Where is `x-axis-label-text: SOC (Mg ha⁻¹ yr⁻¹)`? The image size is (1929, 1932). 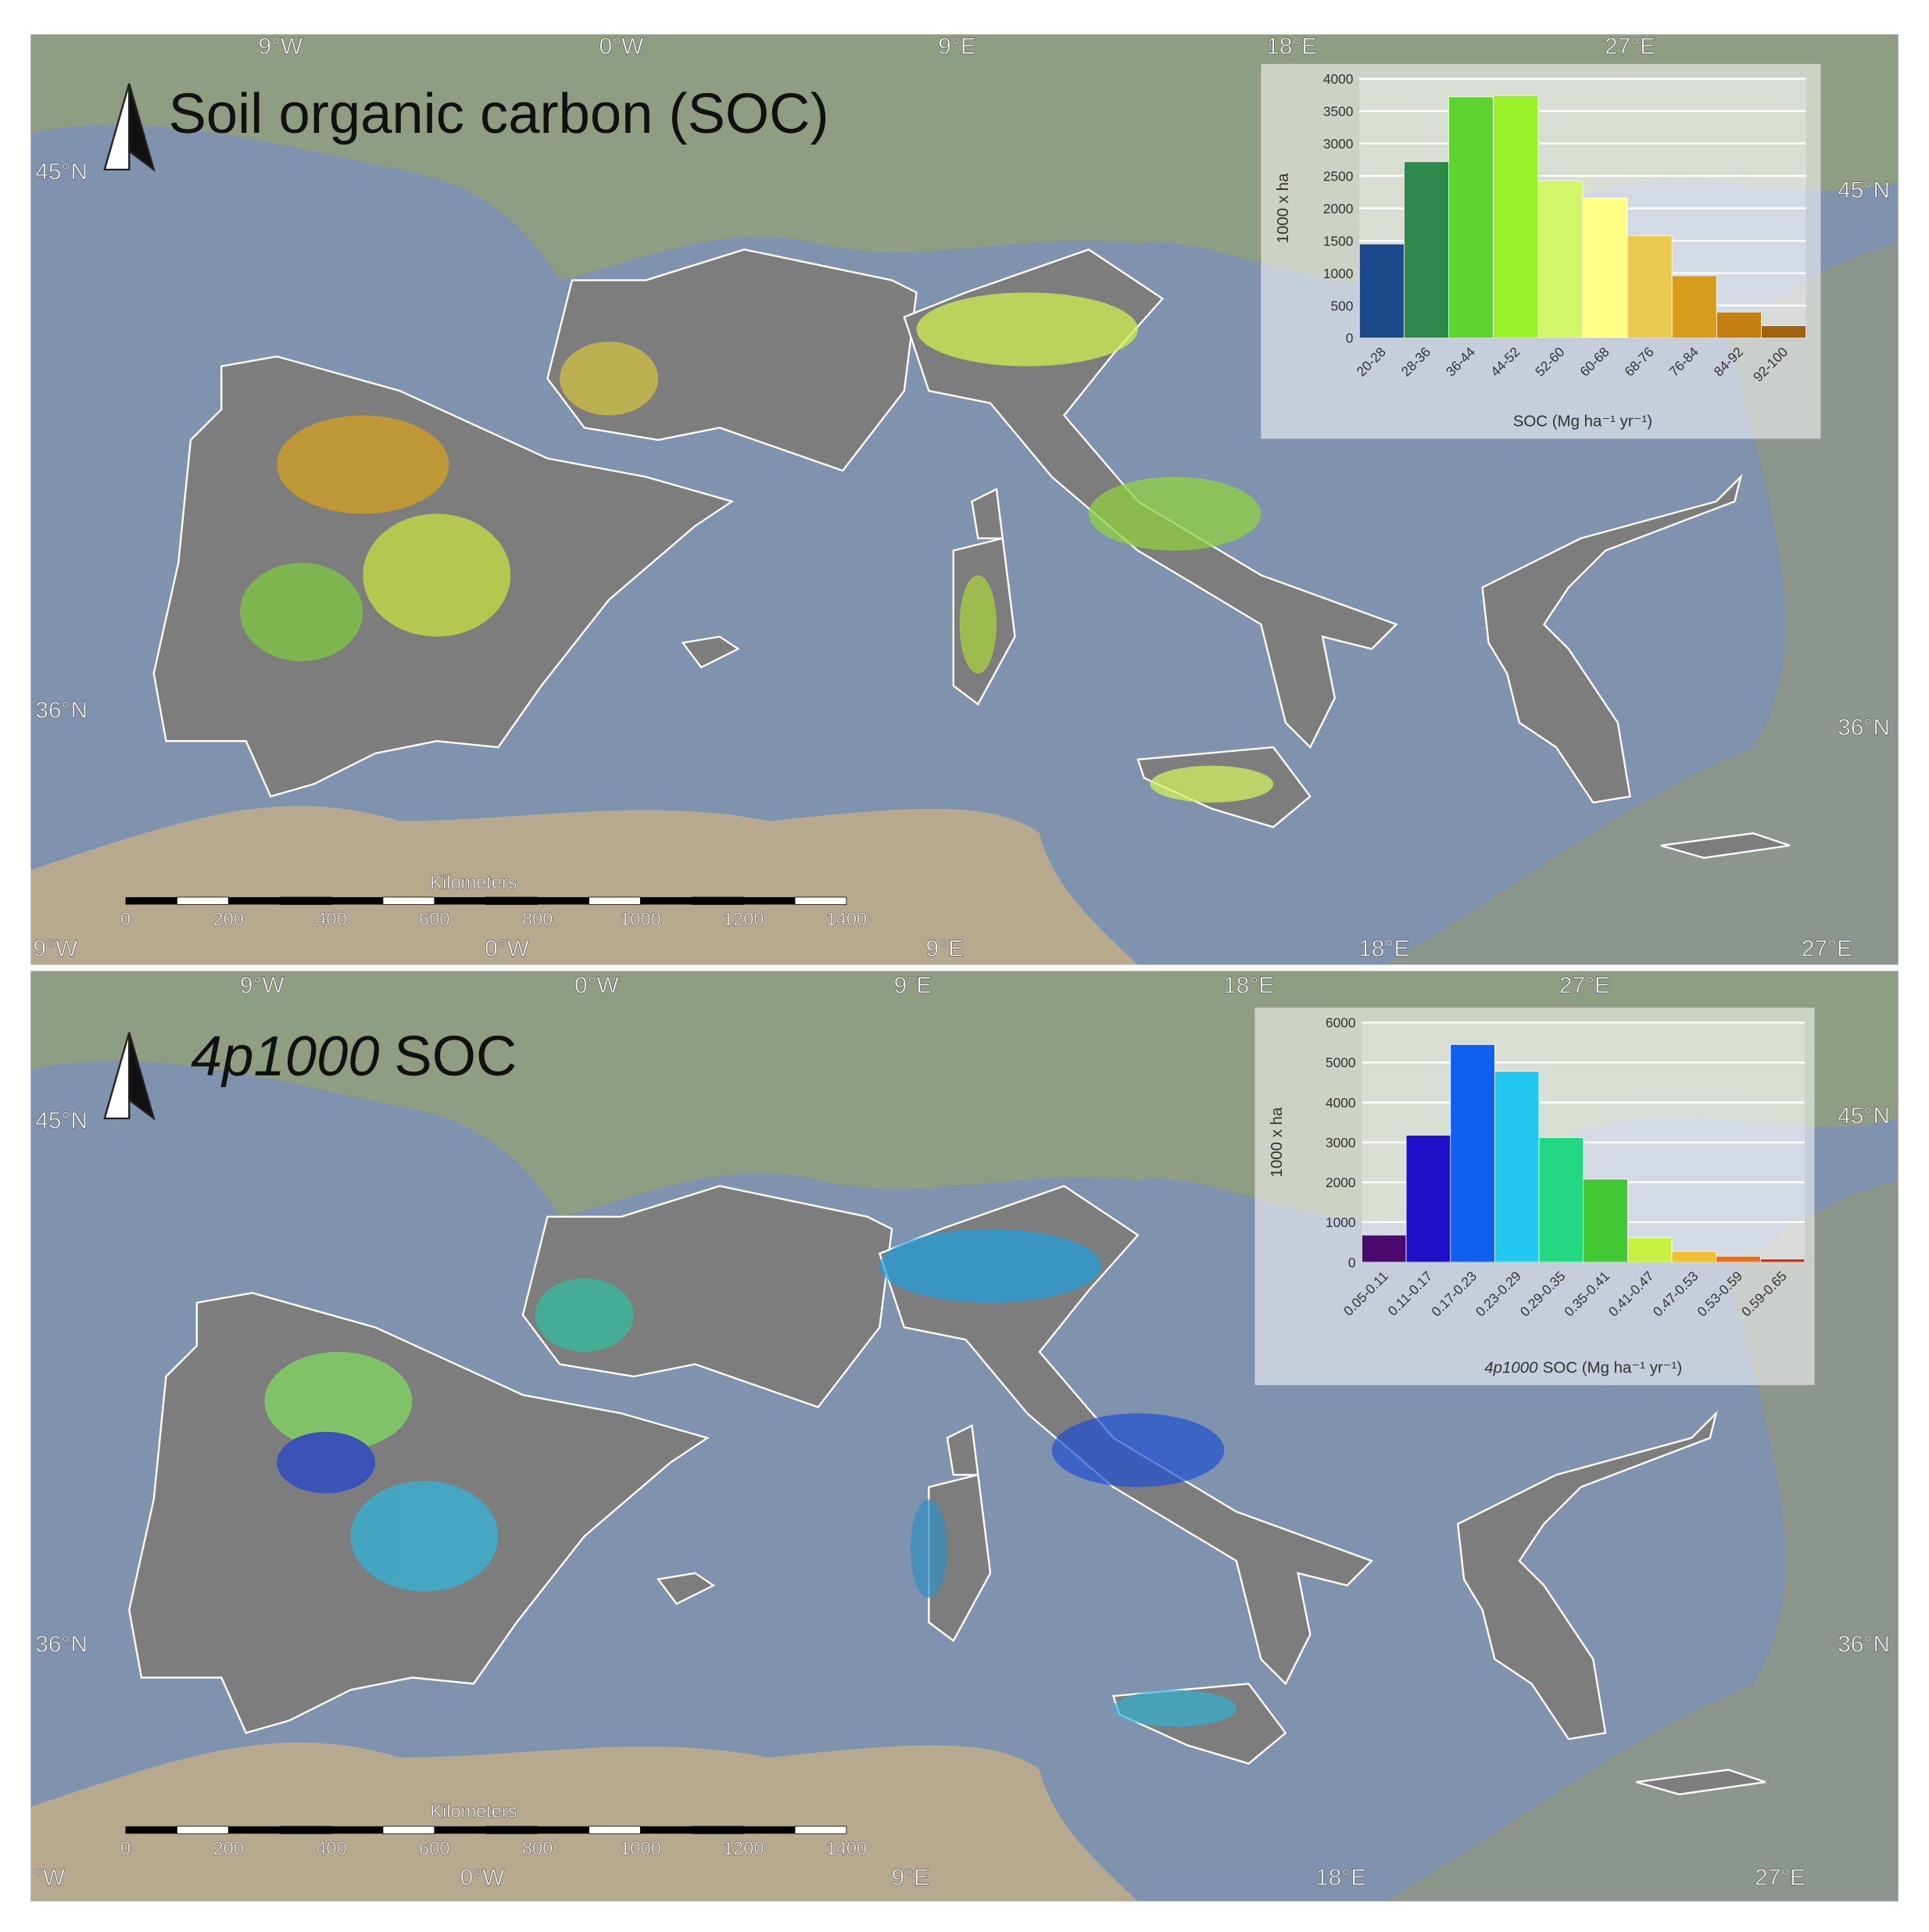
x-axis-label-text: SOC (Mg ha⁻¹ yr⁻¹) is located at coordinates (1582, 422).